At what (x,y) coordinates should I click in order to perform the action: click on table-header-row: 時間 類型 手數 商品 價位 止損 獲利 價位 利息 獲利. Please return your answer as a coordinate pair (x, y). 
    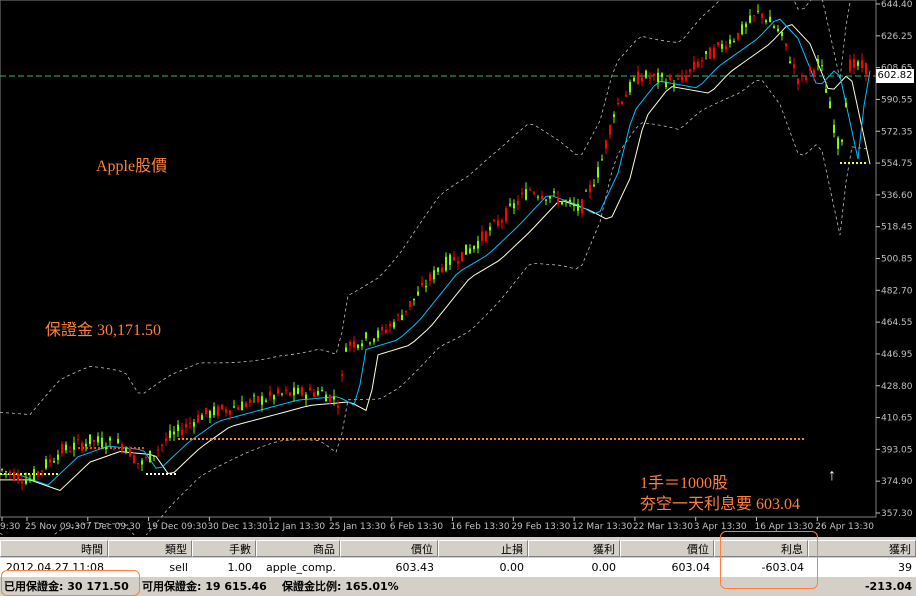
    Looking at the image, I should click on (458, 549).